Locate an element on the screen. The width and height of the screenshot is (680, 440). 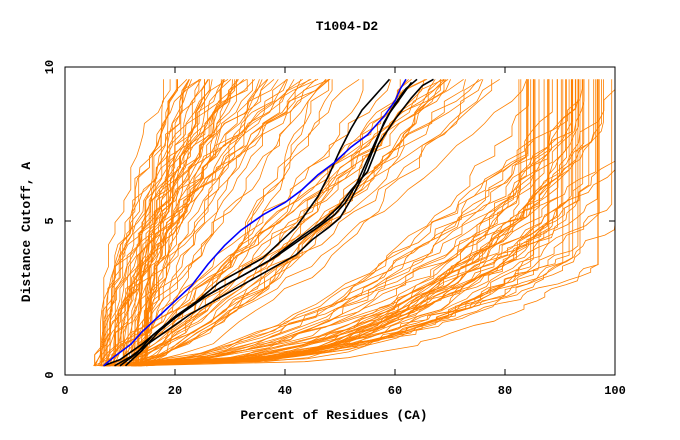
x-tick-label: 60 is located at coordinates (395, 391).